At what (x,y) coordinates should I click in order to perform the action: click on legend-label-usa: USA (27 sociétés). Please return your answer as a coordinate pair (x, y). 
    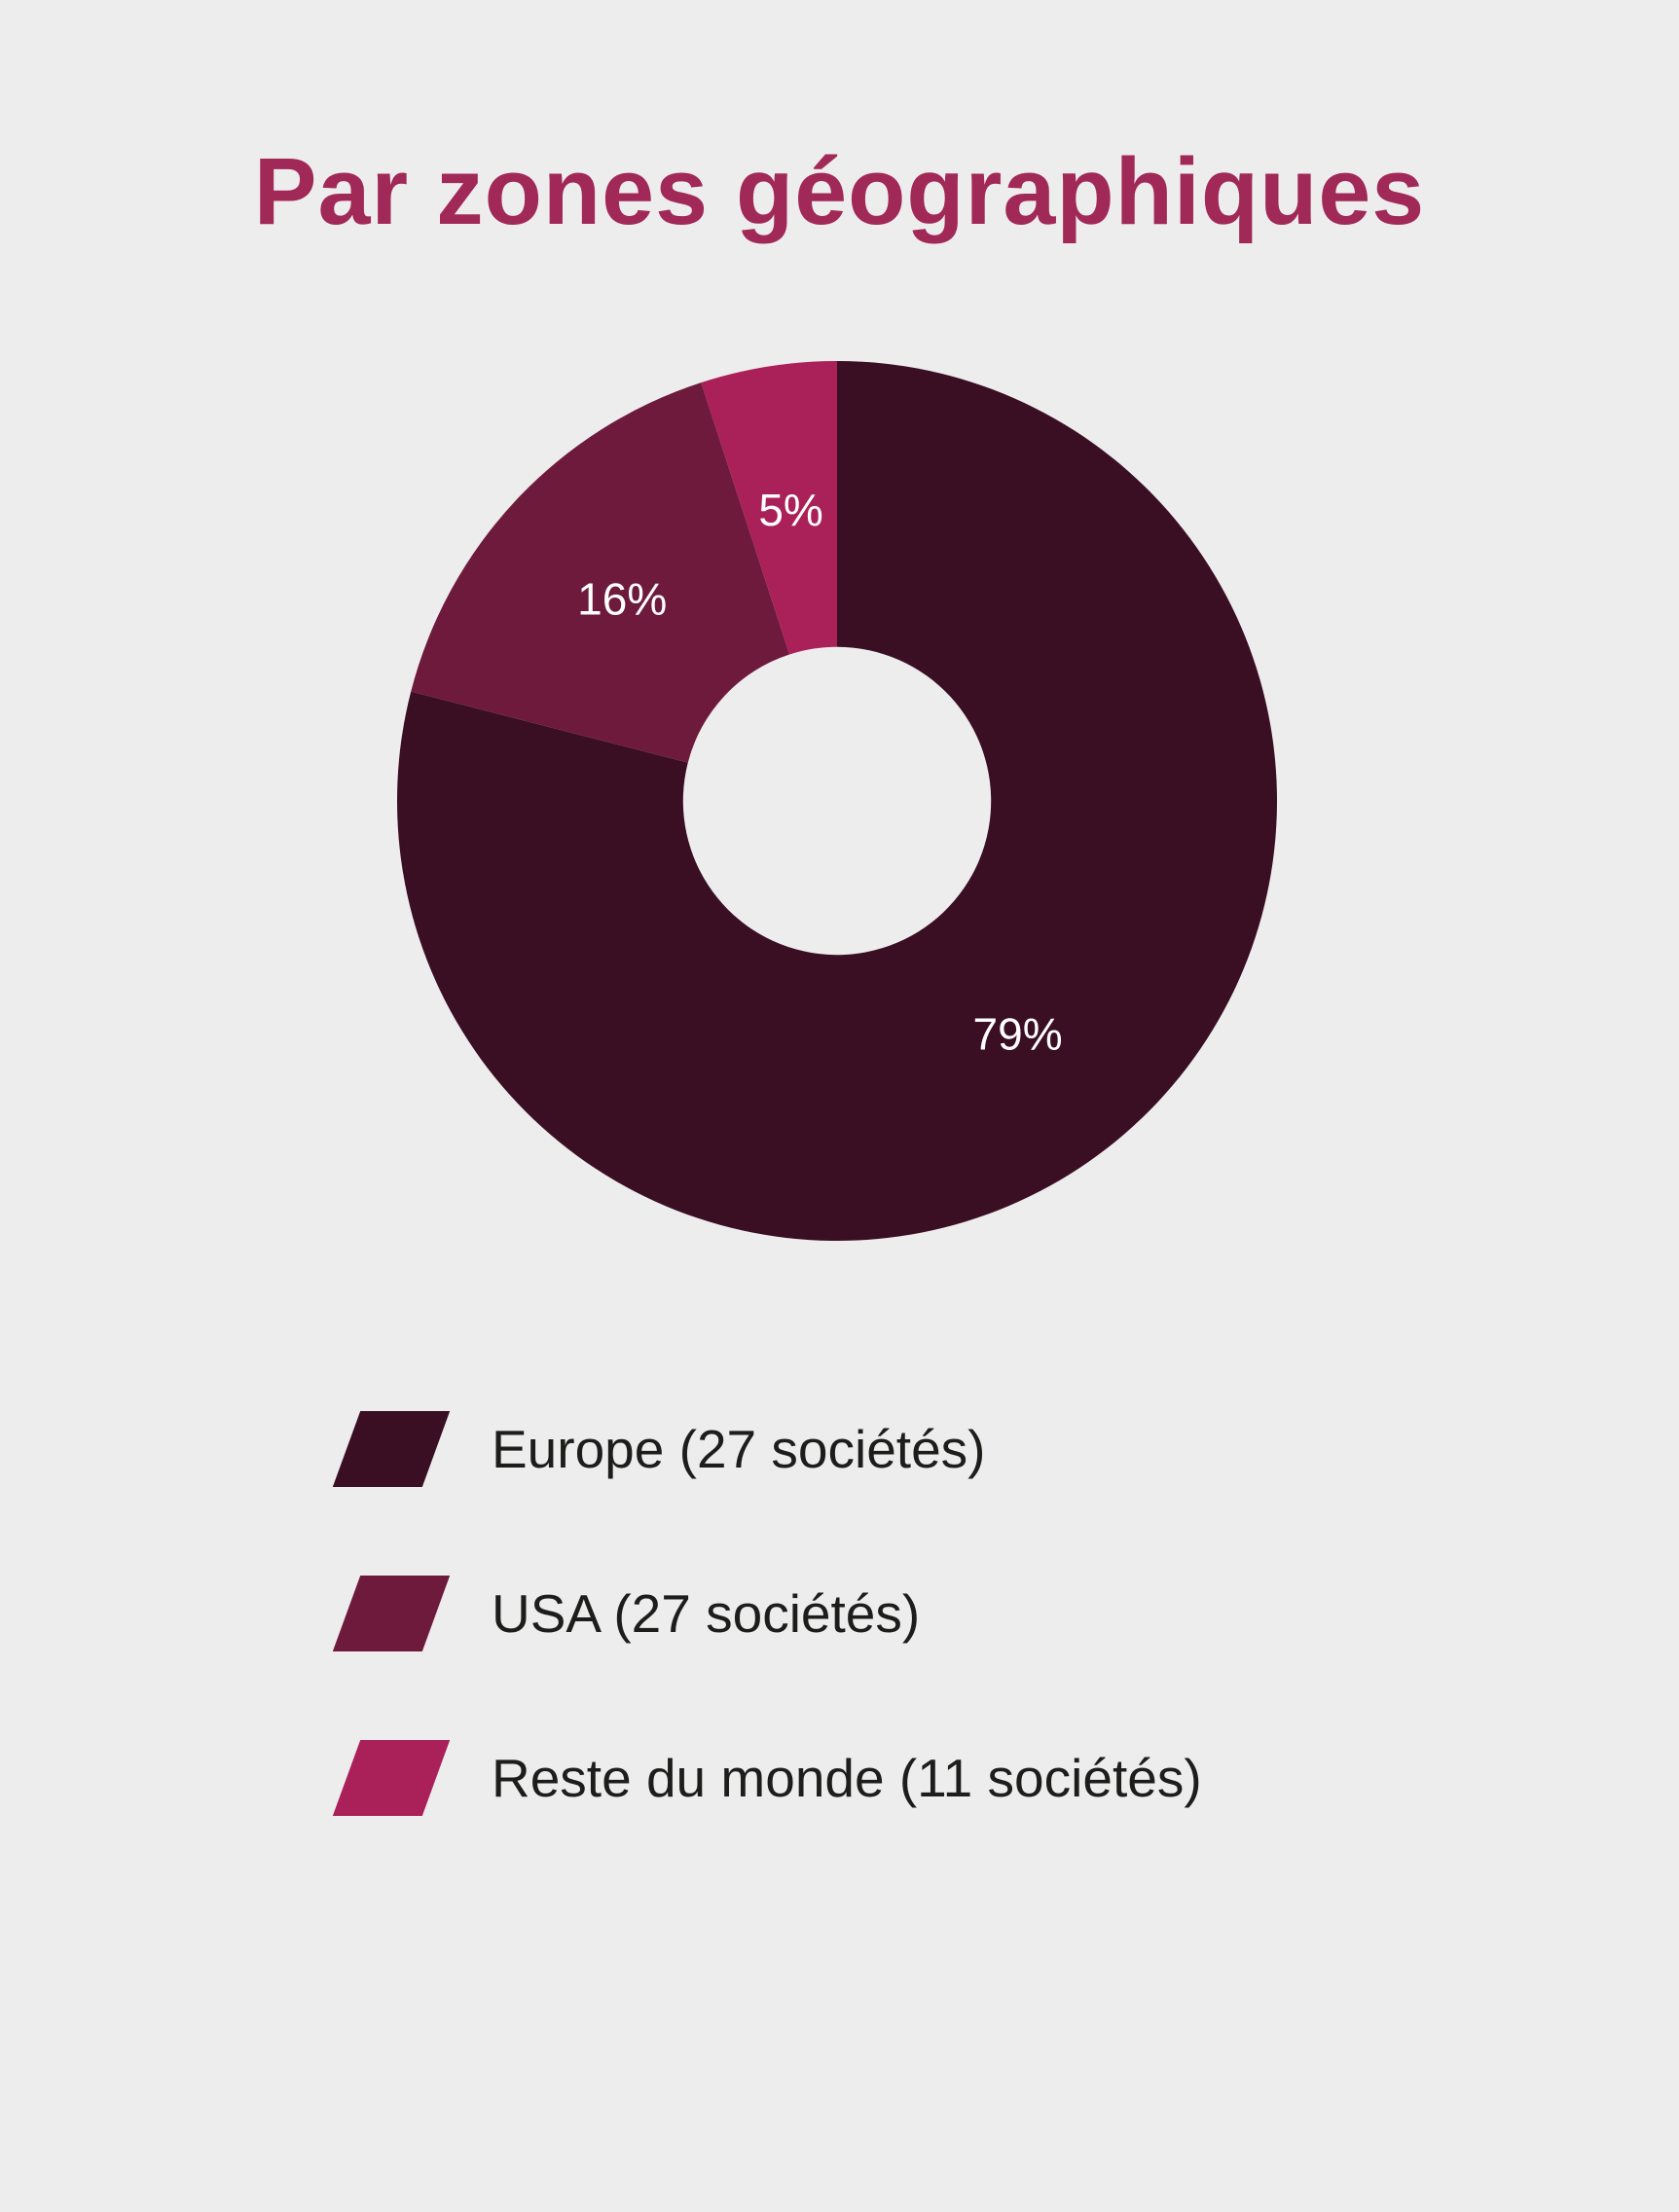
    Looking at the image, I should click on (707, 1613).